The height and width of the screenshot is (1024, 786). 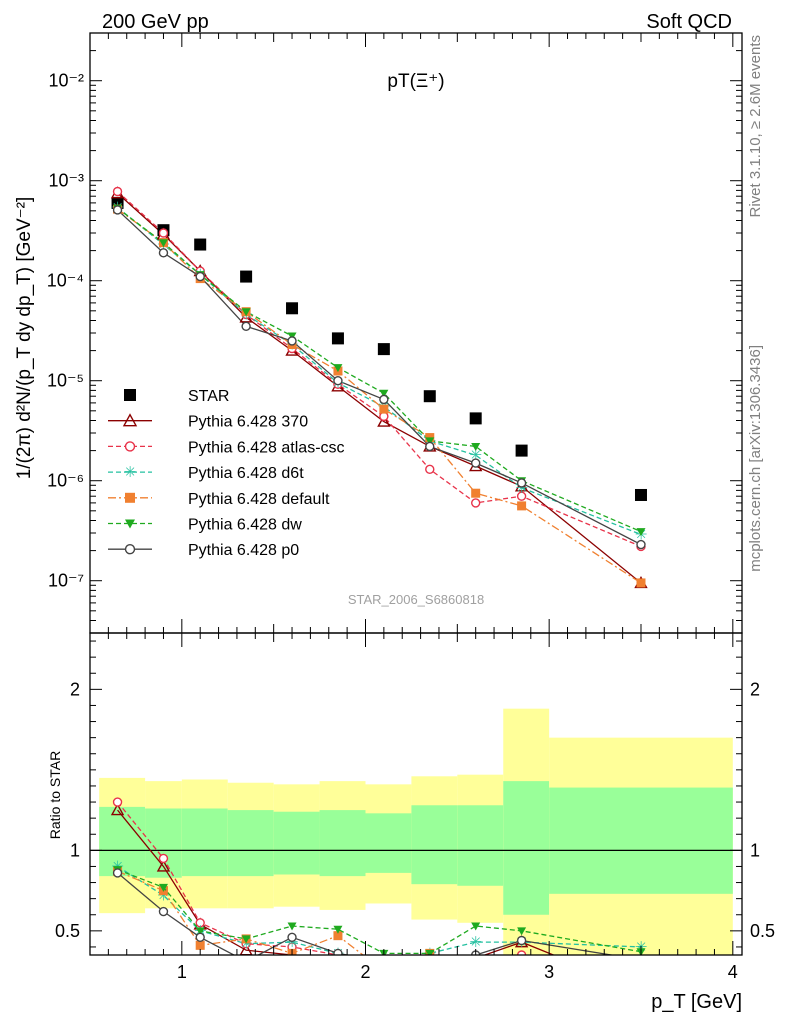 What do you see at coordinates (67, 931) in the screenshot?
I see `ratio-y-tick-label: 0.5` at bounding box center [67, 931].